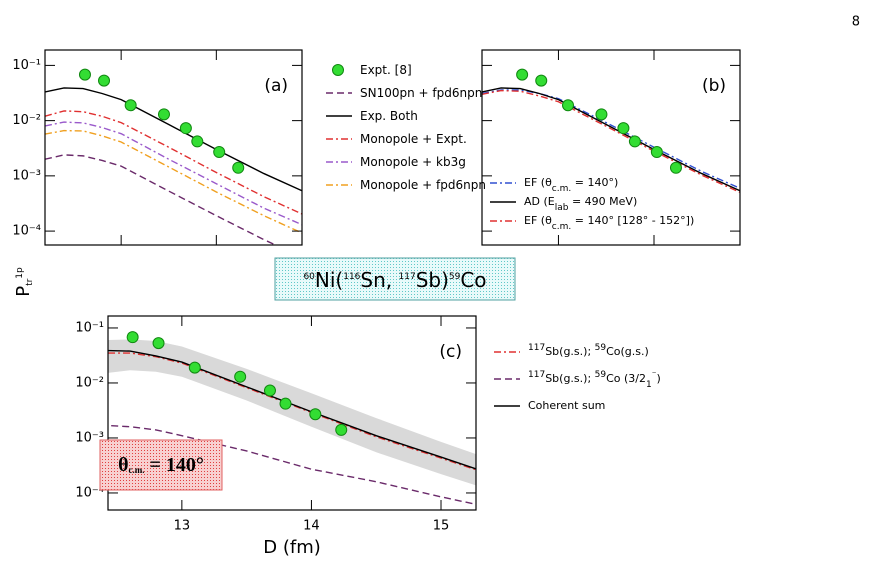 The image size is (876, 562). I want to click on text: Monopole + fpd6npn, so click(423, 185).